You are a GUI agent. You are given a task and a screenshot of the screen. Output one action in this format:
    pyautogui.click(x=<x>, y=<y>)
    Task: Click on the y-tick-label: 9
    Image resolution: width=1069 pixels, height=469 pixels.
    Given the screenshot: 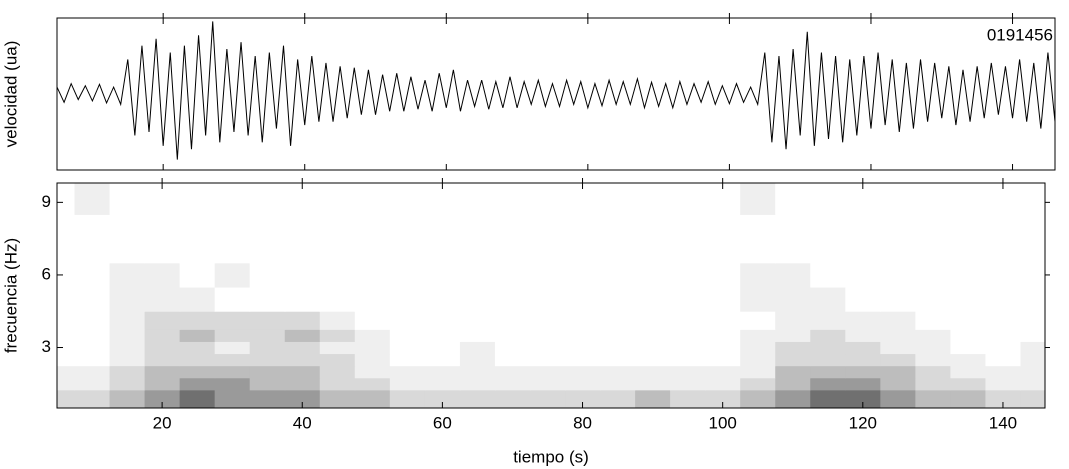 What is the action you would take?
    pyautogui.click(x=46, y=201)
    